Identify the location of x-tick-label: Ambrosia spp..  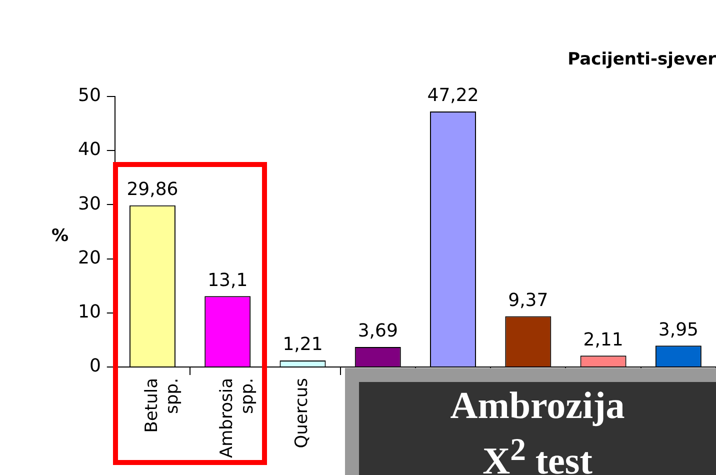
(237, 418).